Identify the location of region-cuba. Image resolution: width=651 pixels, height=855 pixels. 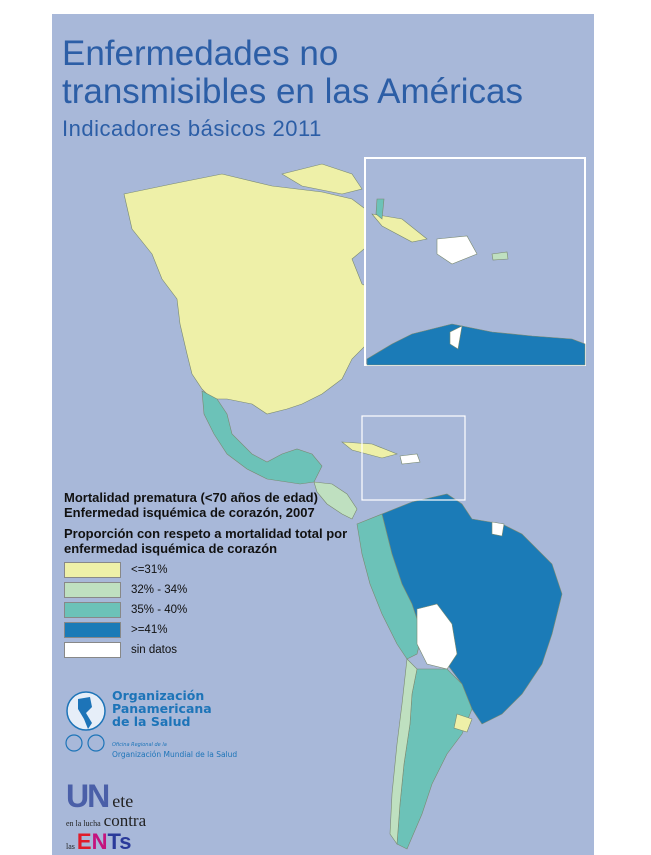
(369, 450).